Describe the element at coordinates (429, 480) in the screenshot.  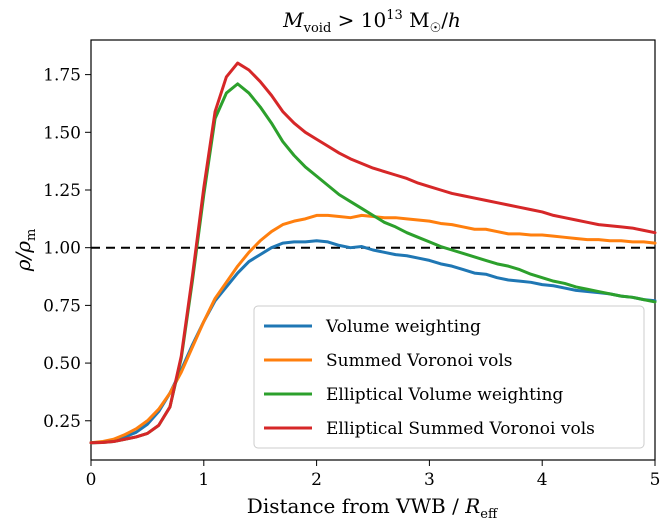
I see `x-tick-label: 3` at that location.